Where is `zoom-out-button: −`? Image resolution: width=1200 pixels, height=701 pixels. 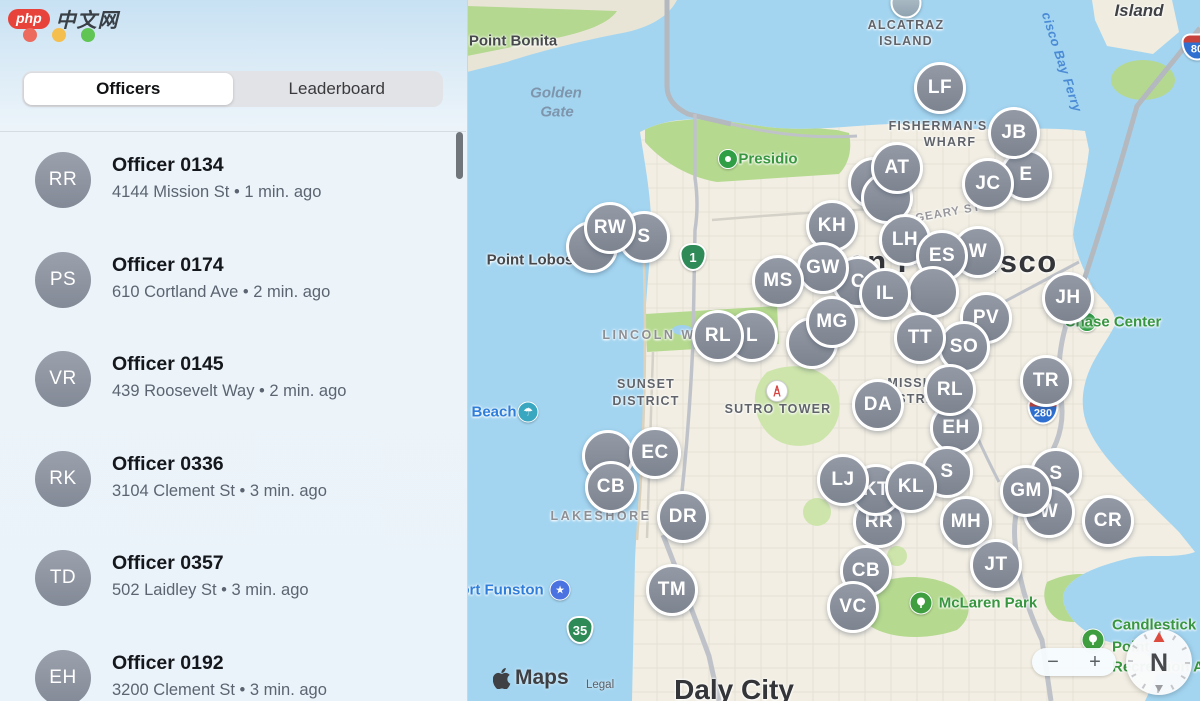
zoom-out-button: − is located at coordinates (1053, 661).